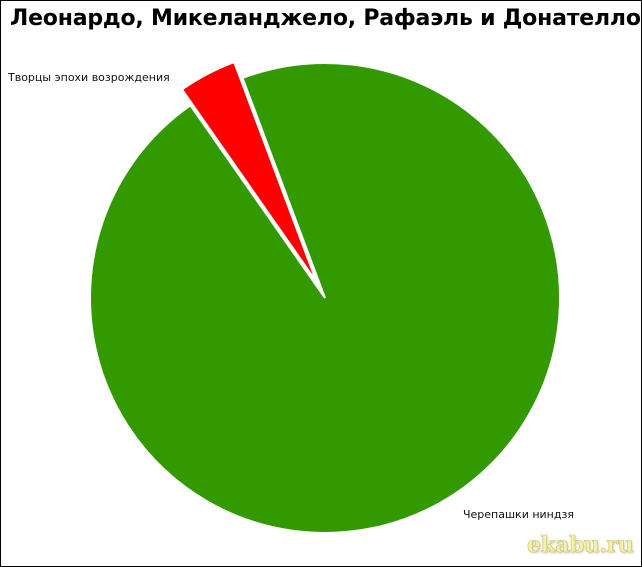 This screenshot has width=642, height=567. Describe the element at coordinates (249, 171) in the screenshot. I see `pie-slice-renaissance` at that location.